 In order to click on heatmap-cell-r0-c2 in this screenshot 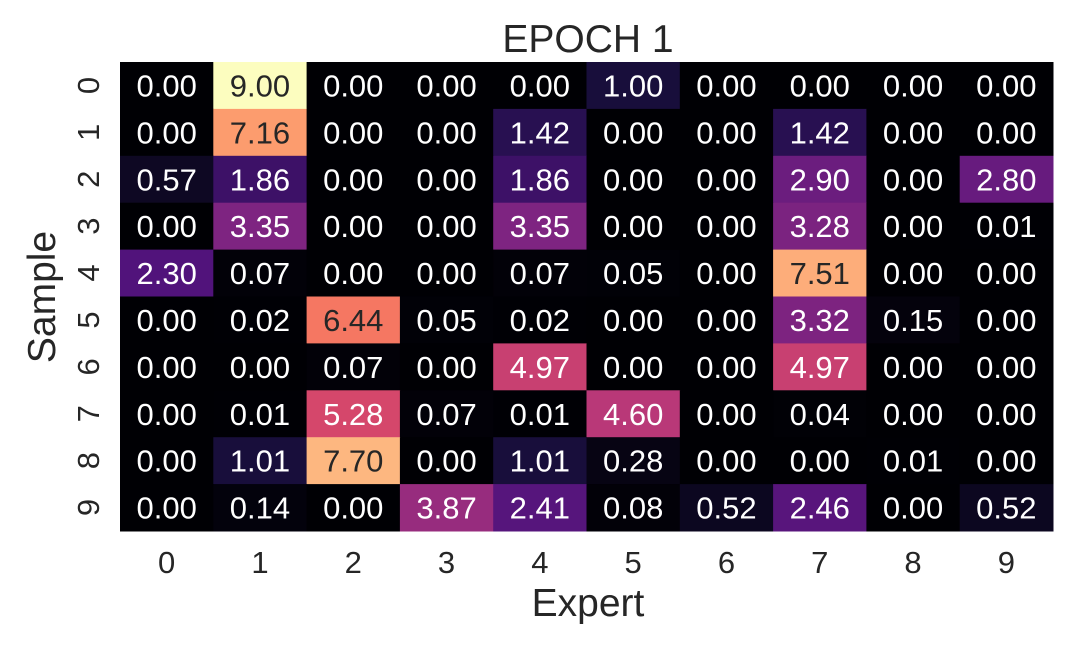, I will do `click(353, 86)`.